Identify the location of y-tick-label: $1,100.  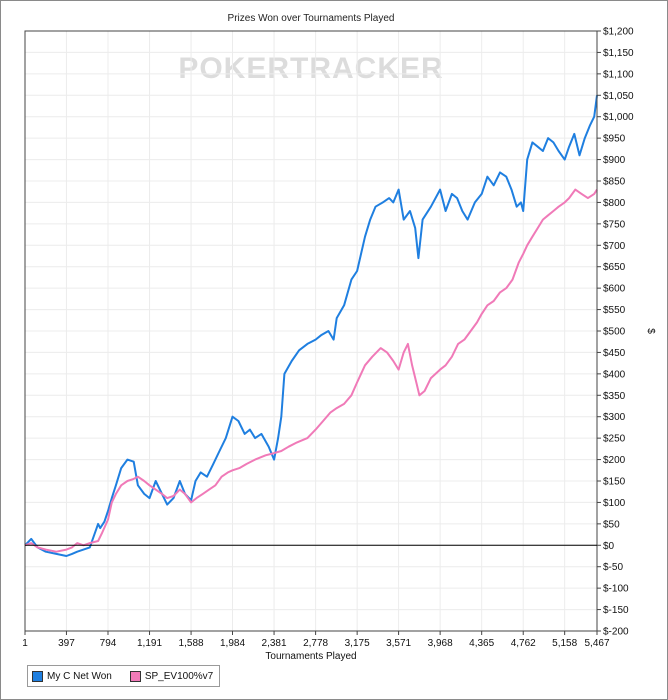
(618, 74).